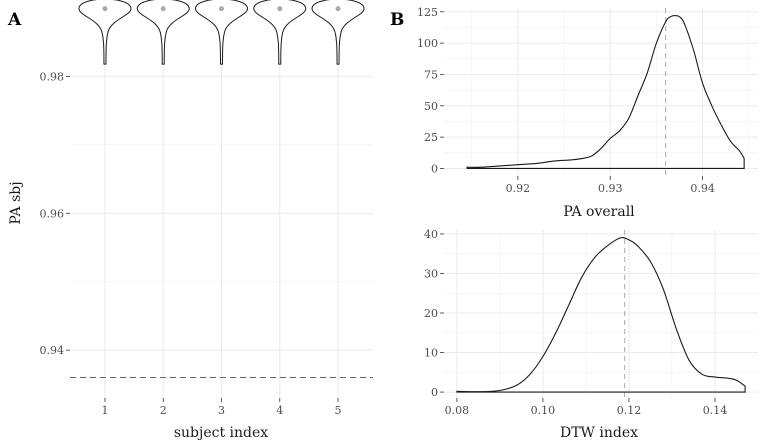 The width and height of the screenshot is (764, 445). I want to click on panel-a-x-ticks: 1 2 3 4 5, so click(221, 407).